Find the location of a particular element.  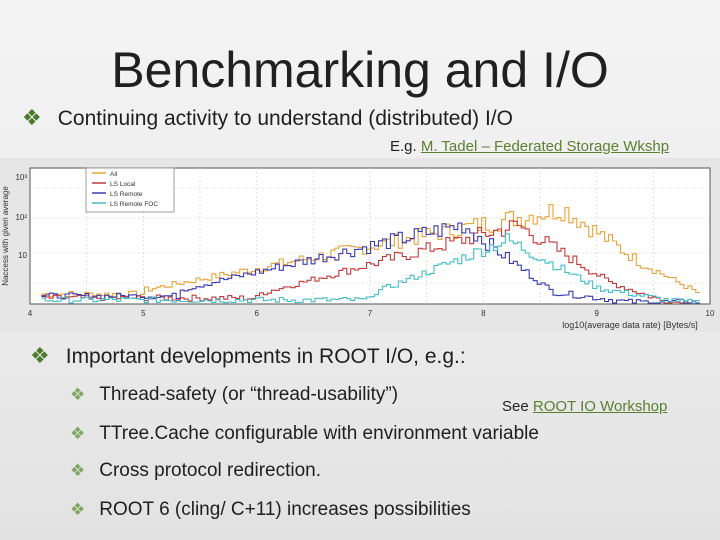

x-tick-label: 4 is located at coordinates (30, 313).